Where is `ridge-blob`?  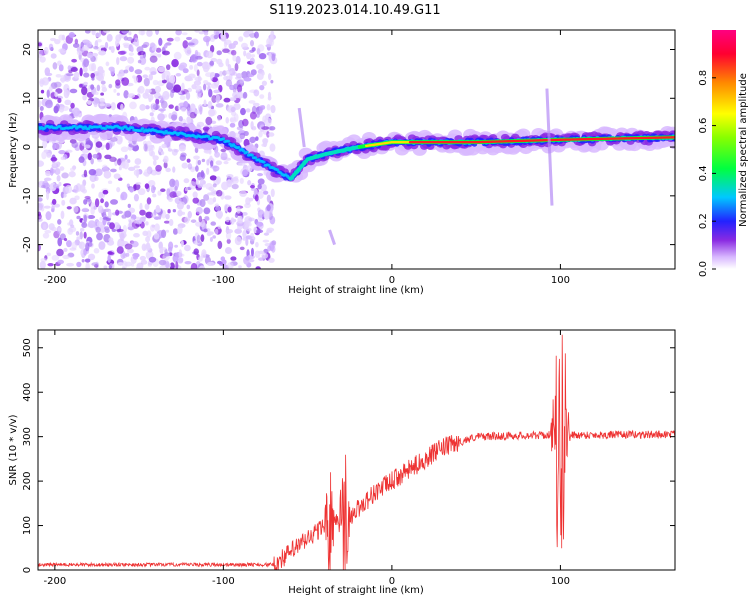
ridge-blob is located at coordinates (264, 162).